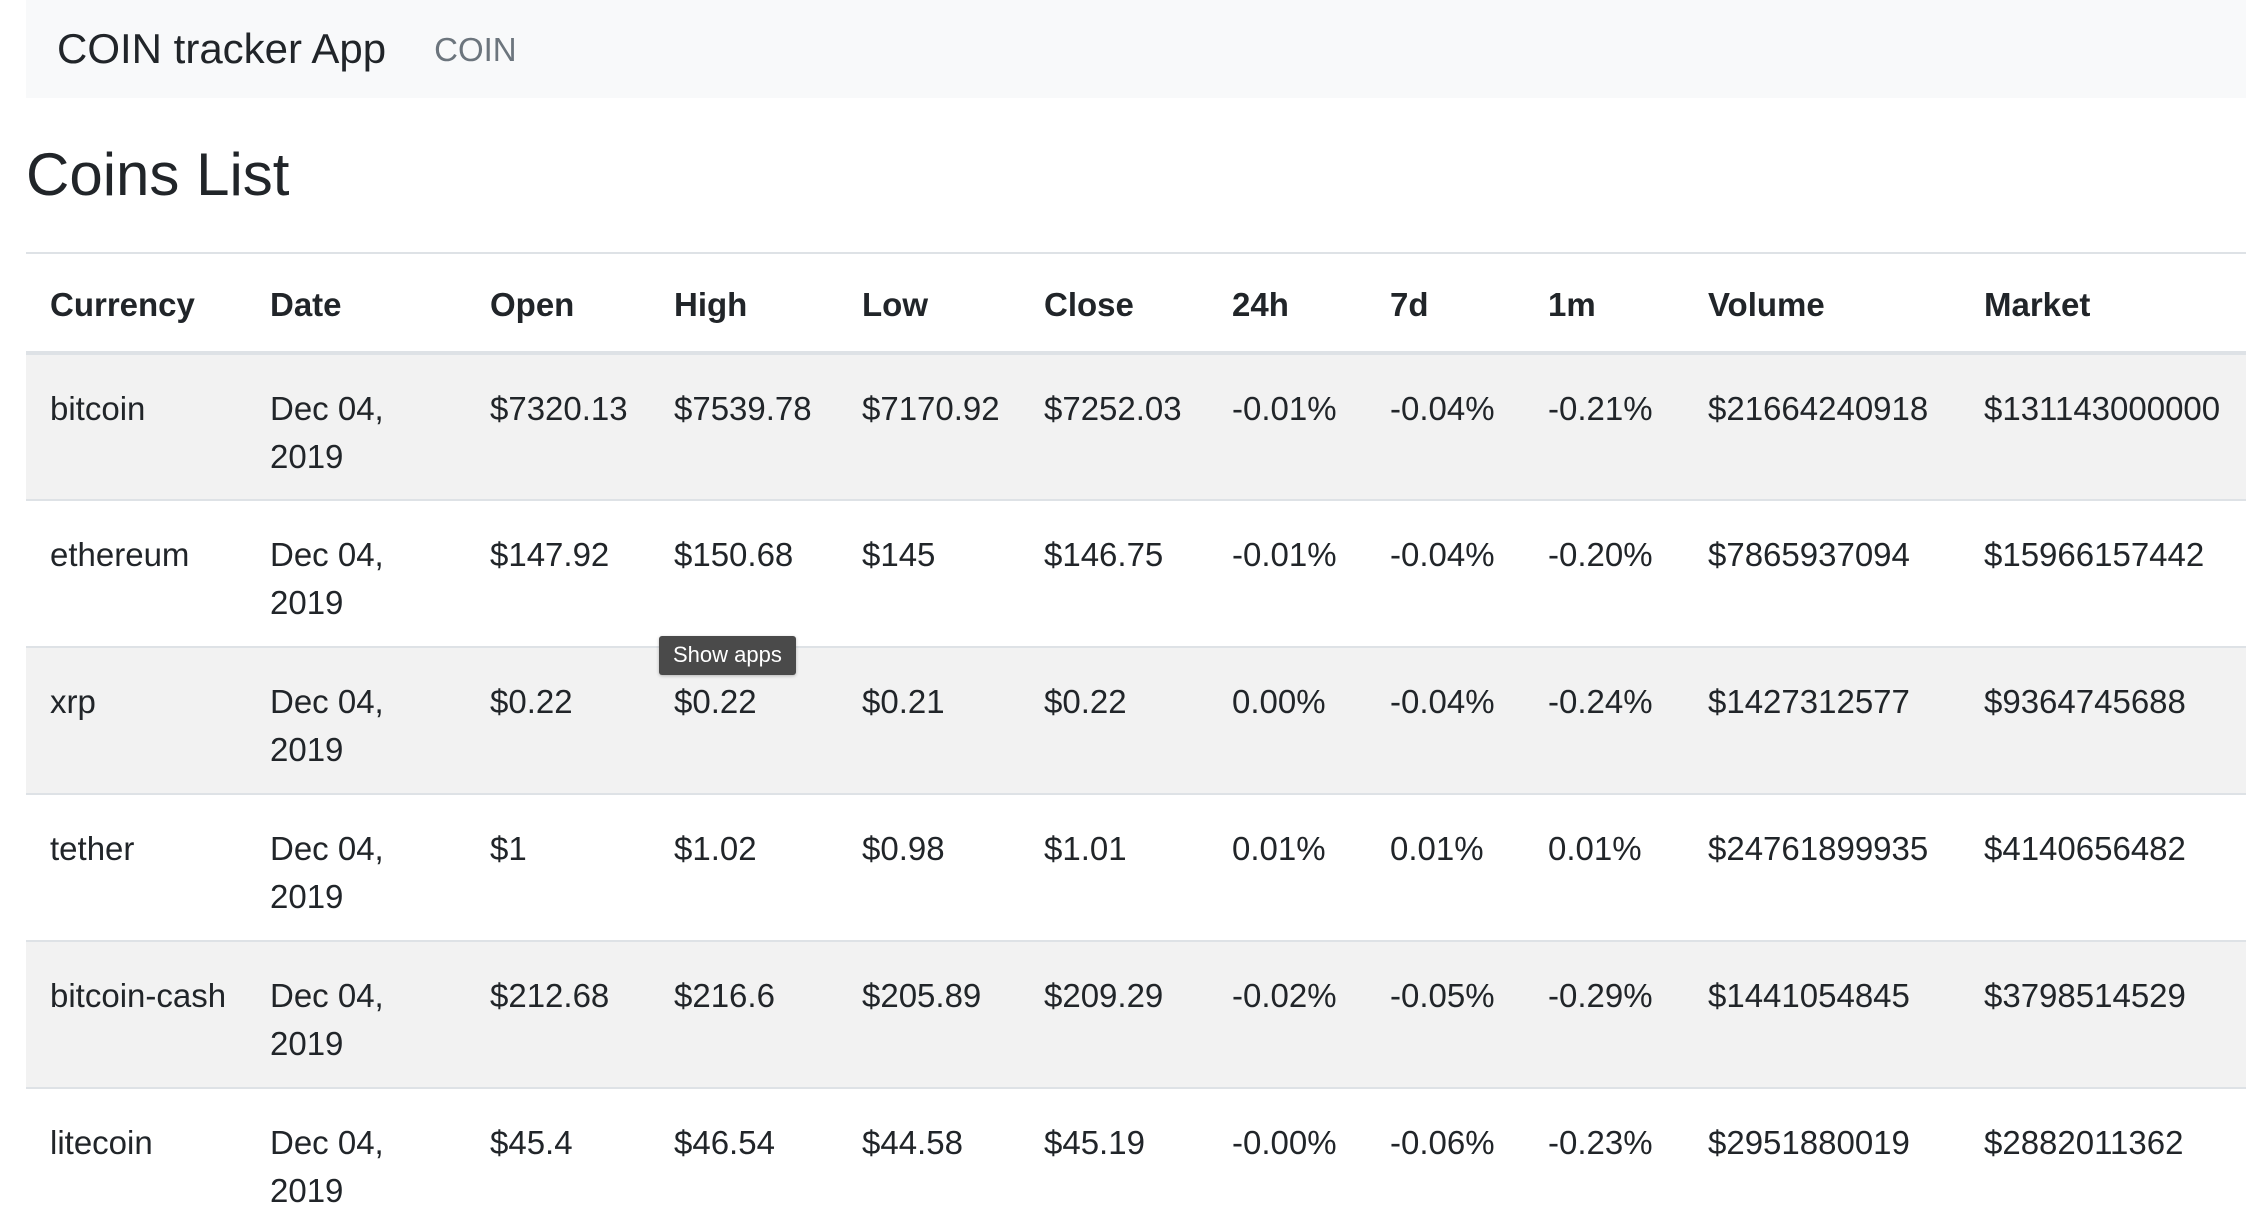  I want to click on column-header-date: Date, so click(356, 303).